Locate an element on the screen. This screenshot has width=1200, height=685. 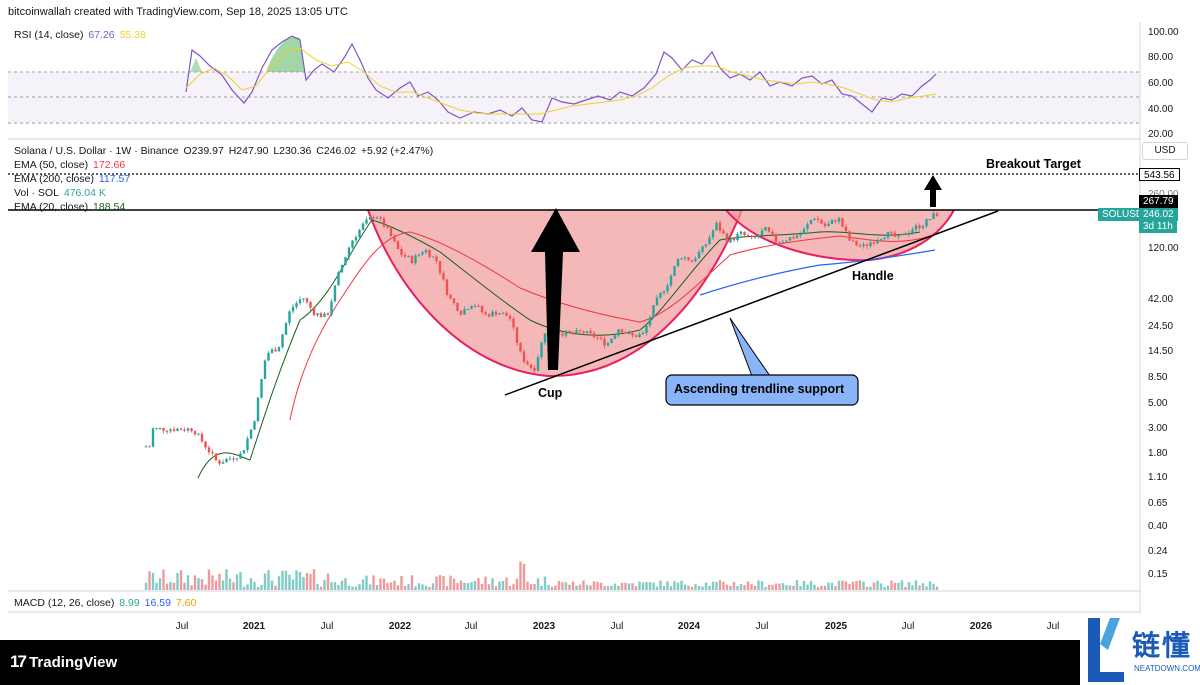
macd-histogram: 7.60 is located at coordinates (186, 603).